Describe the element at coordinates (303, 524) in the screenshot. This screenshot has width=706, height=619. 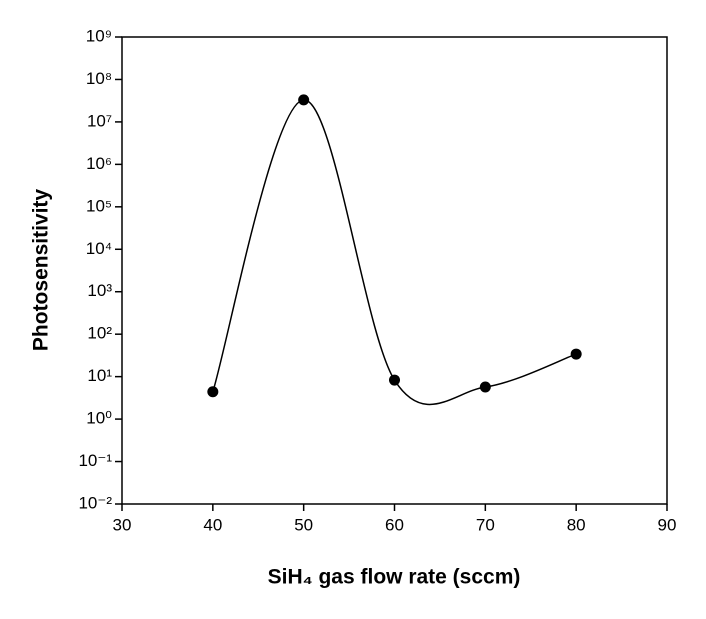
I see `x-tick-label: 50` at that location.